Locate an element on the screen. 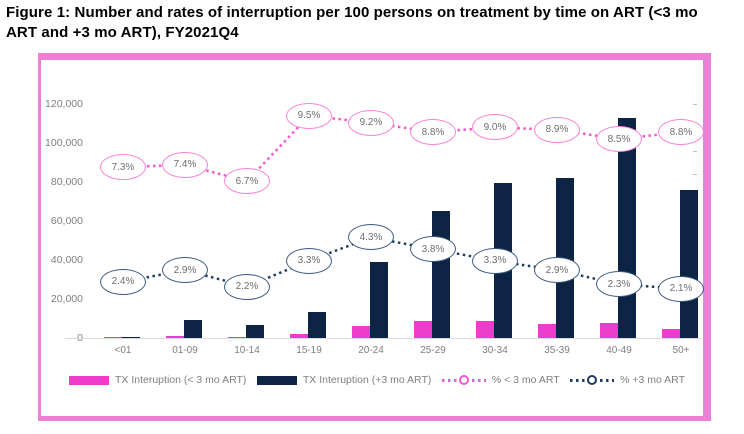  percent-data-label: 4.3% is located at coordinates (371, 237).